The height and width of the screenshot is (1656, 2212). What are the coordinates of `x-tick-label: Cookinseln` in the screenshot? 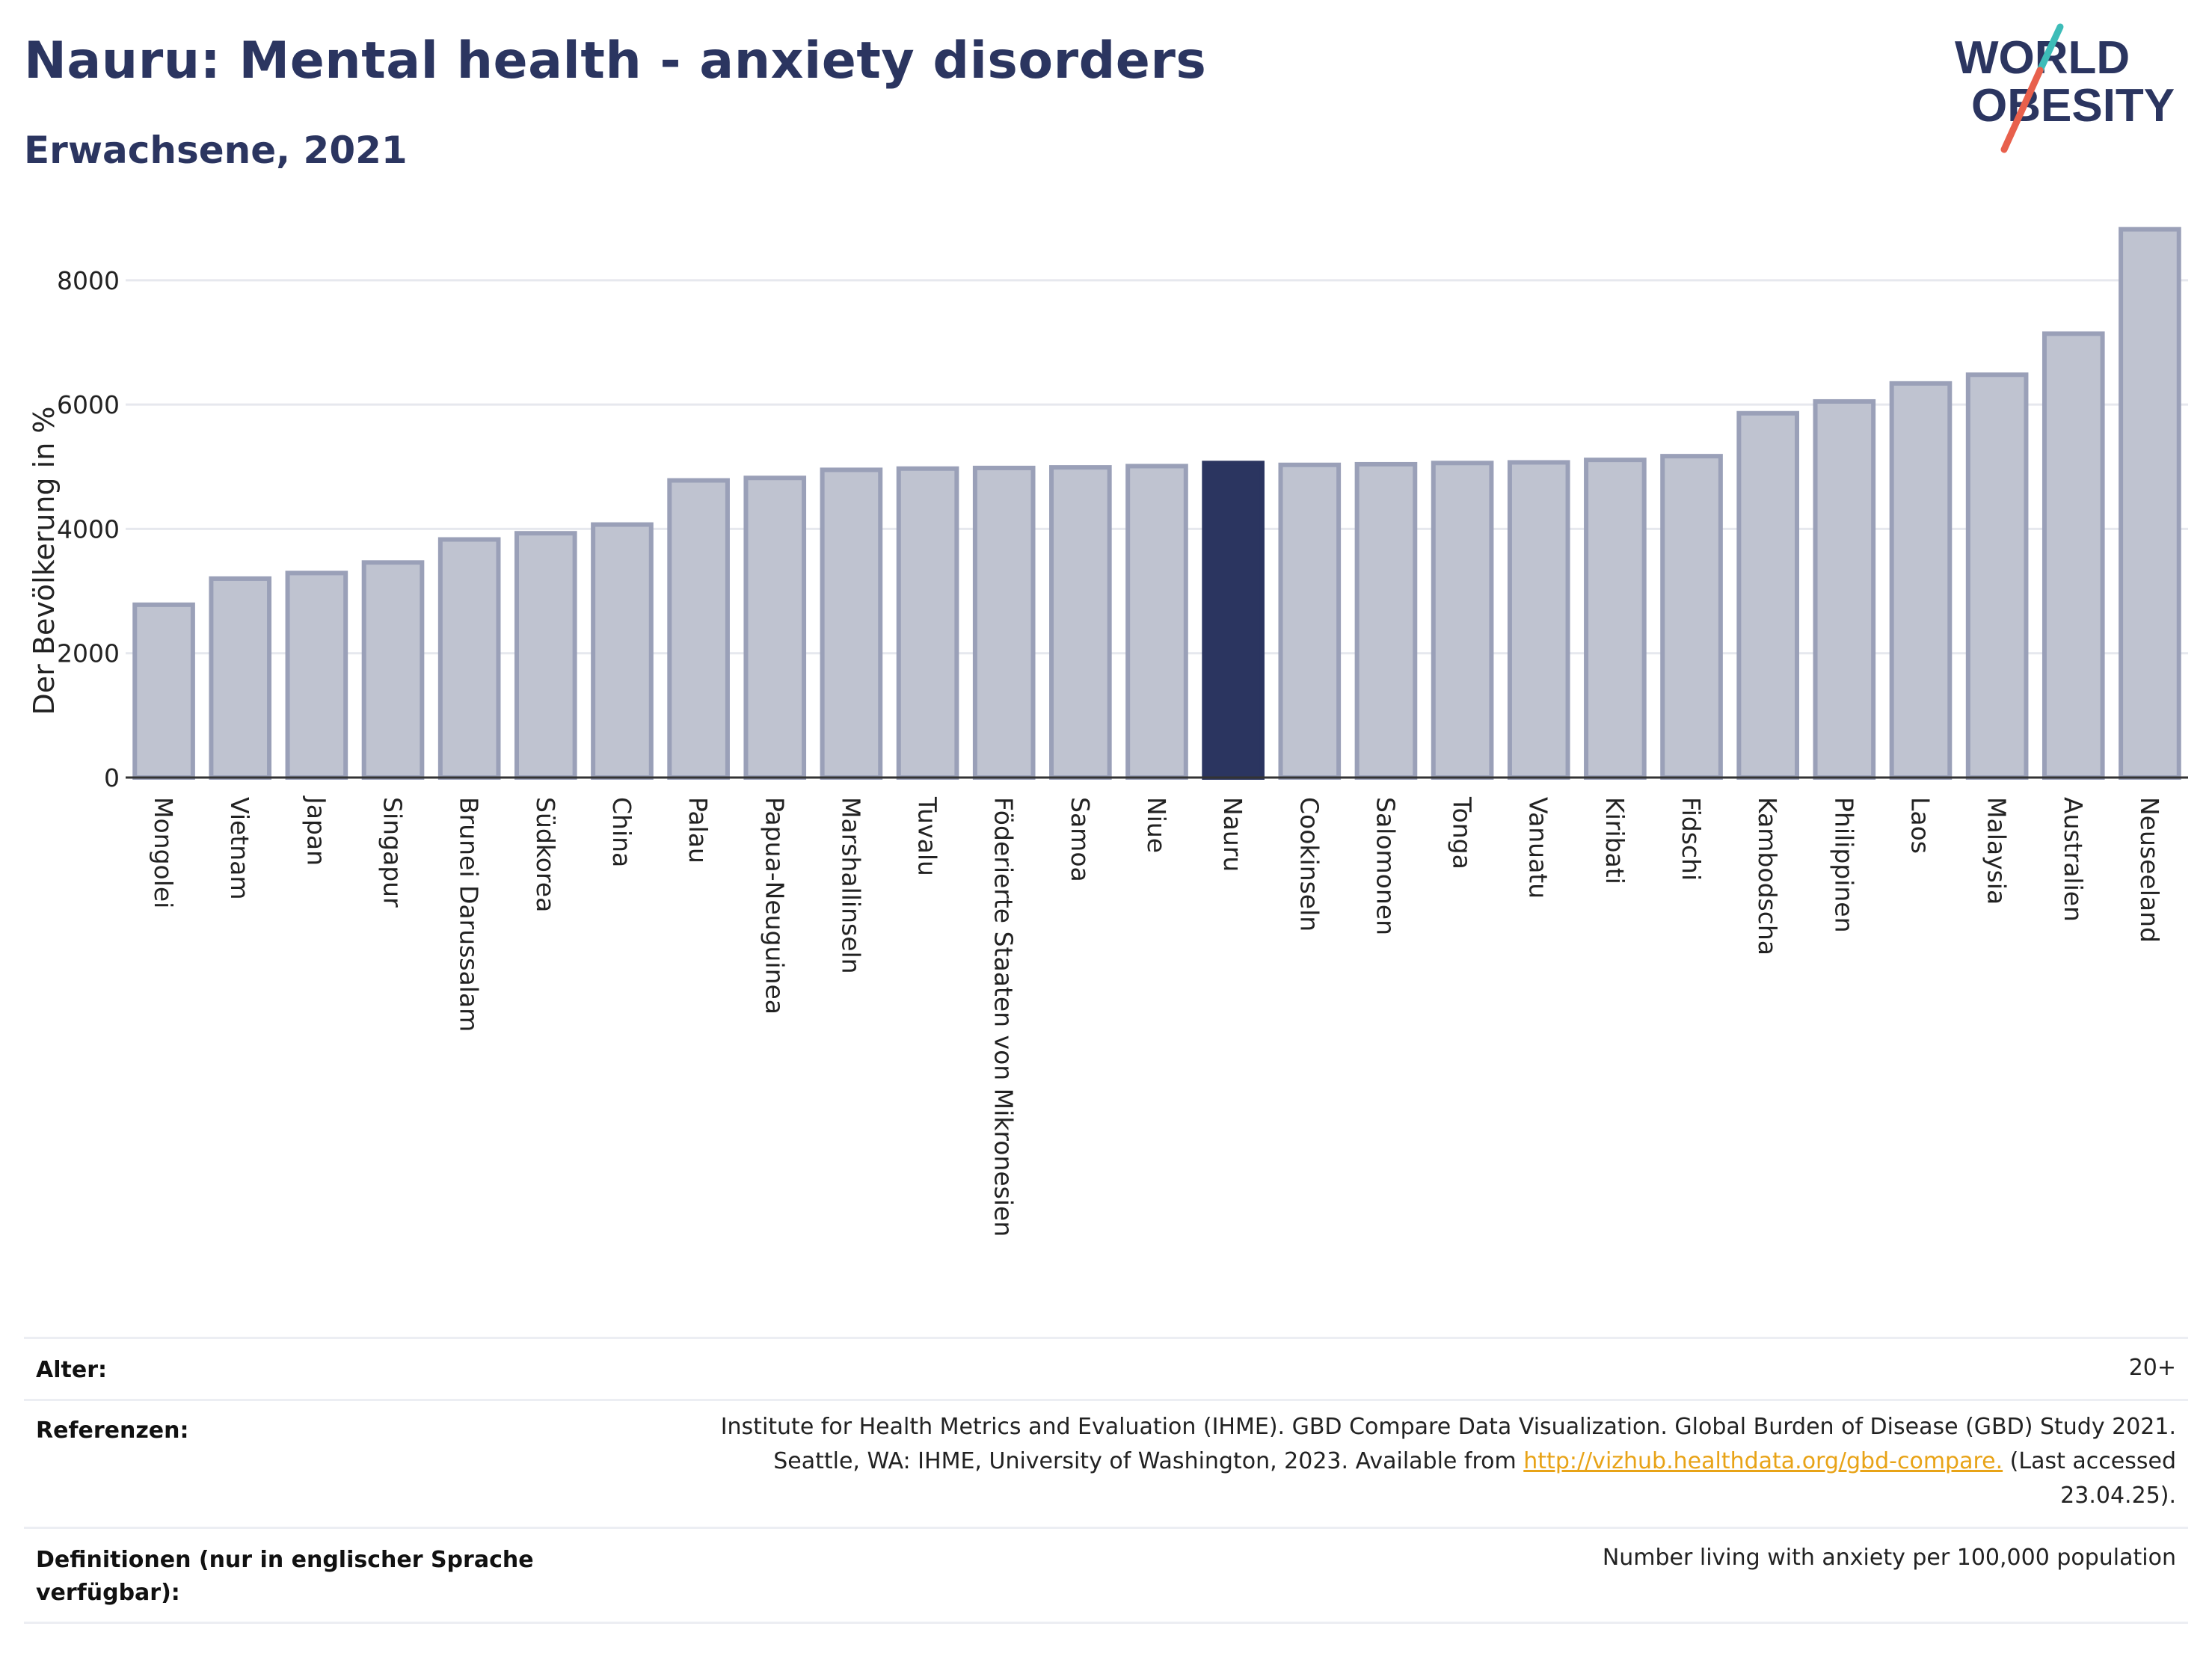 It's located at (1309, 864).